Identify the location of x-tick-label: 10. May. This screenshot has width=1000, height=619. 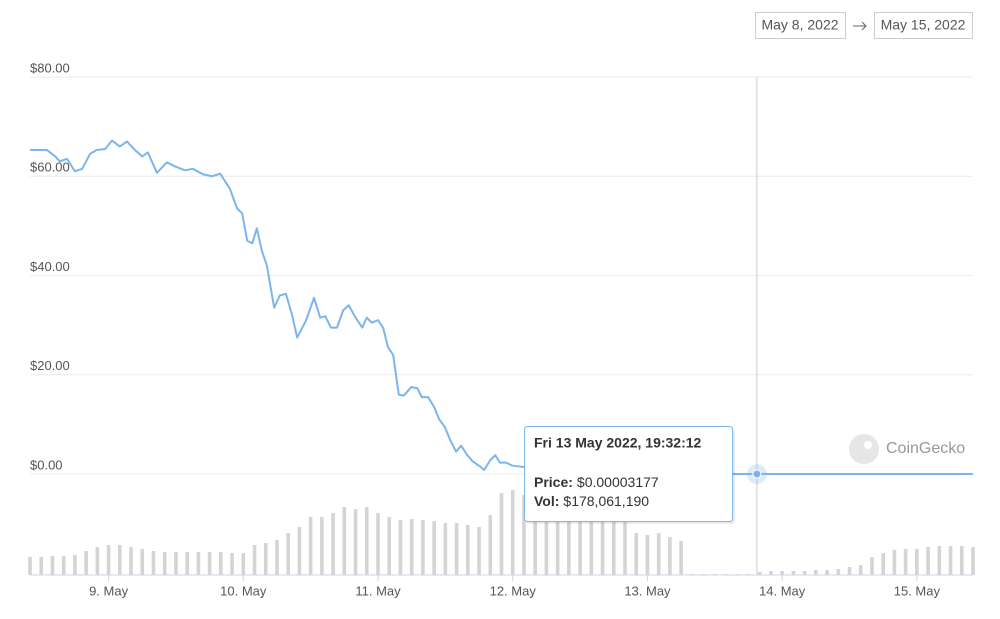
(243, 590).